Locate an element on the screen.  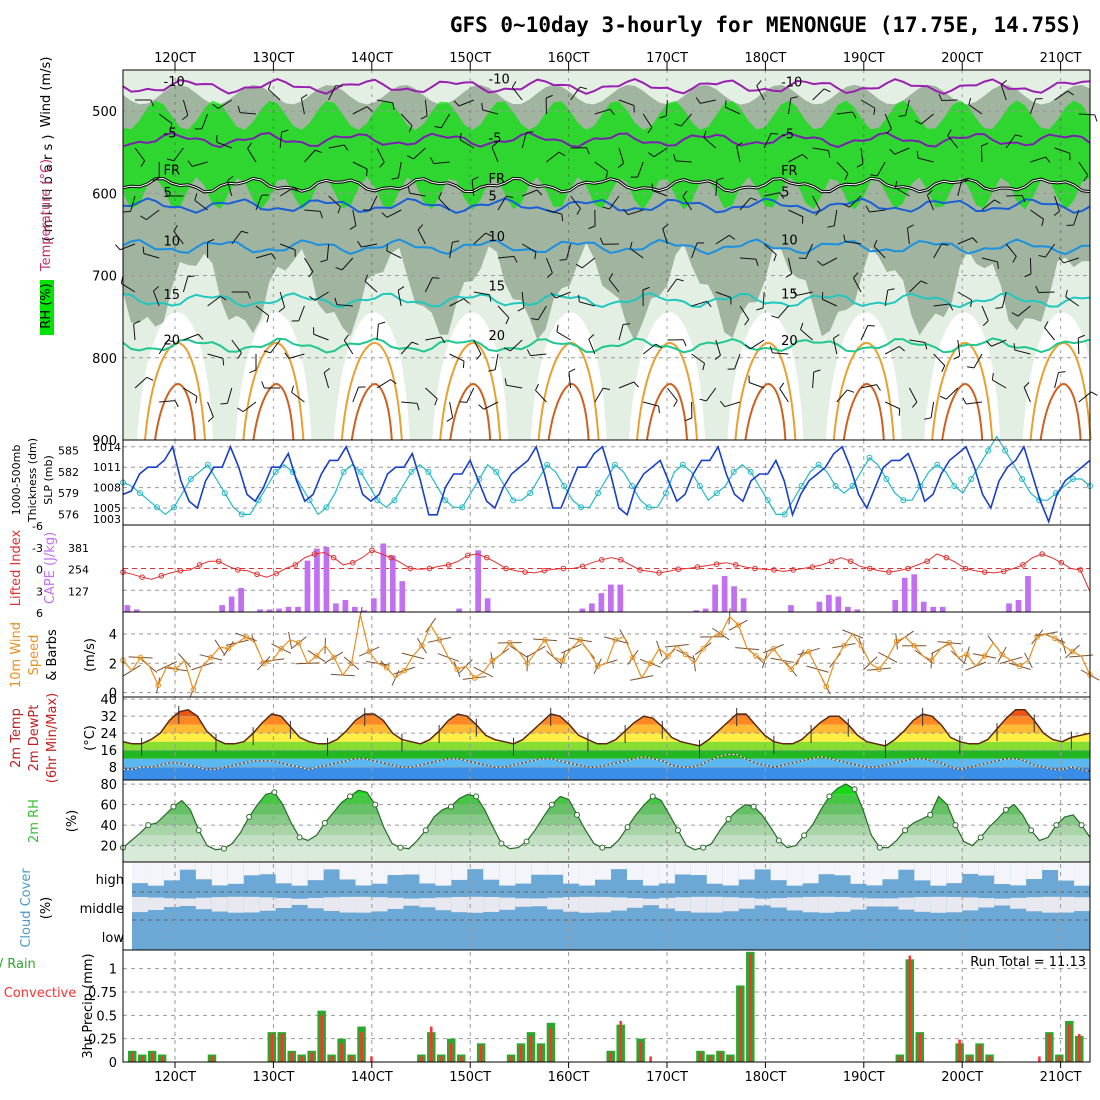
y-tick-label: 1 is located at coordinates (113, 970).